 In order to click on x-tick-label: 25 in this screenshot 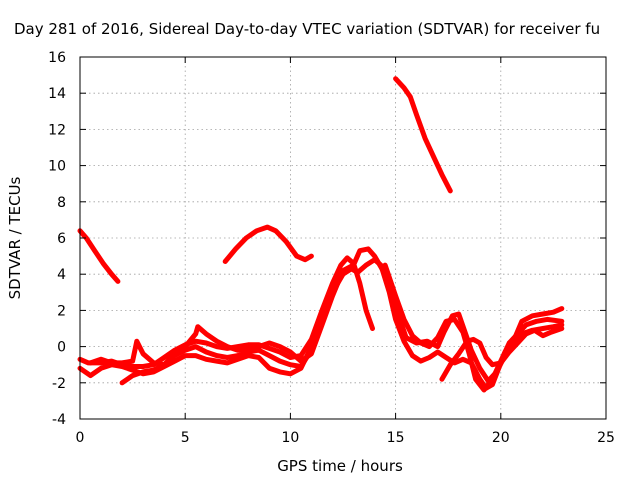, I will do `click(606, 438)`.